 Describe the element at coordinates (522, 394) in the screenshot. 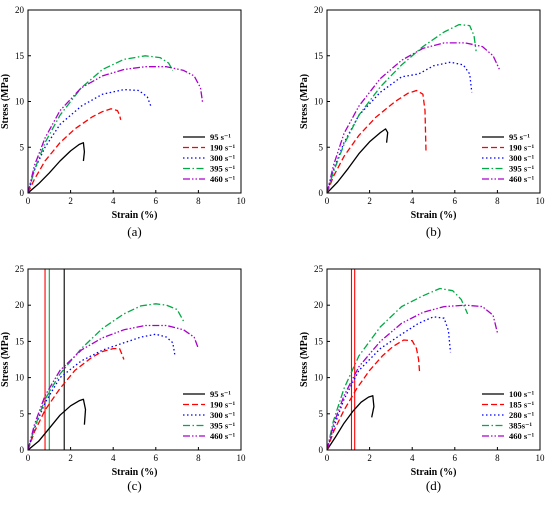

I see `legend-label: 100 s⁻¹` at that location.